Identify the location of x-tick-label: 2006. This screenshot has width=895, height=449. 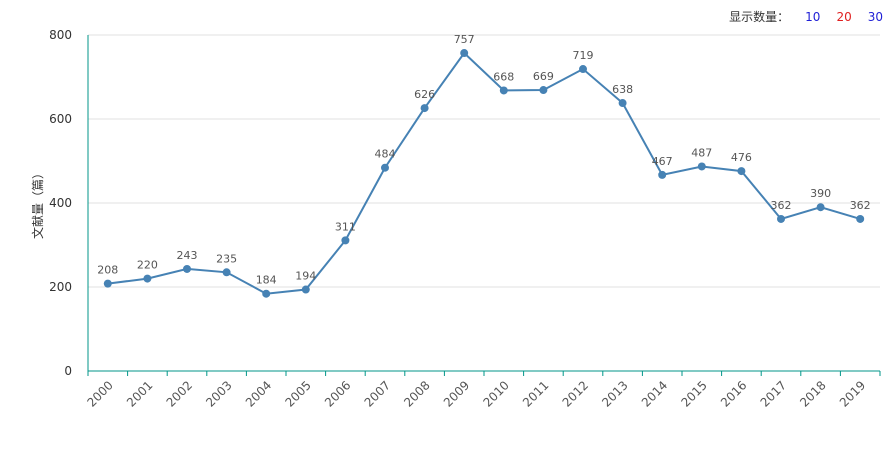
(337, 393).